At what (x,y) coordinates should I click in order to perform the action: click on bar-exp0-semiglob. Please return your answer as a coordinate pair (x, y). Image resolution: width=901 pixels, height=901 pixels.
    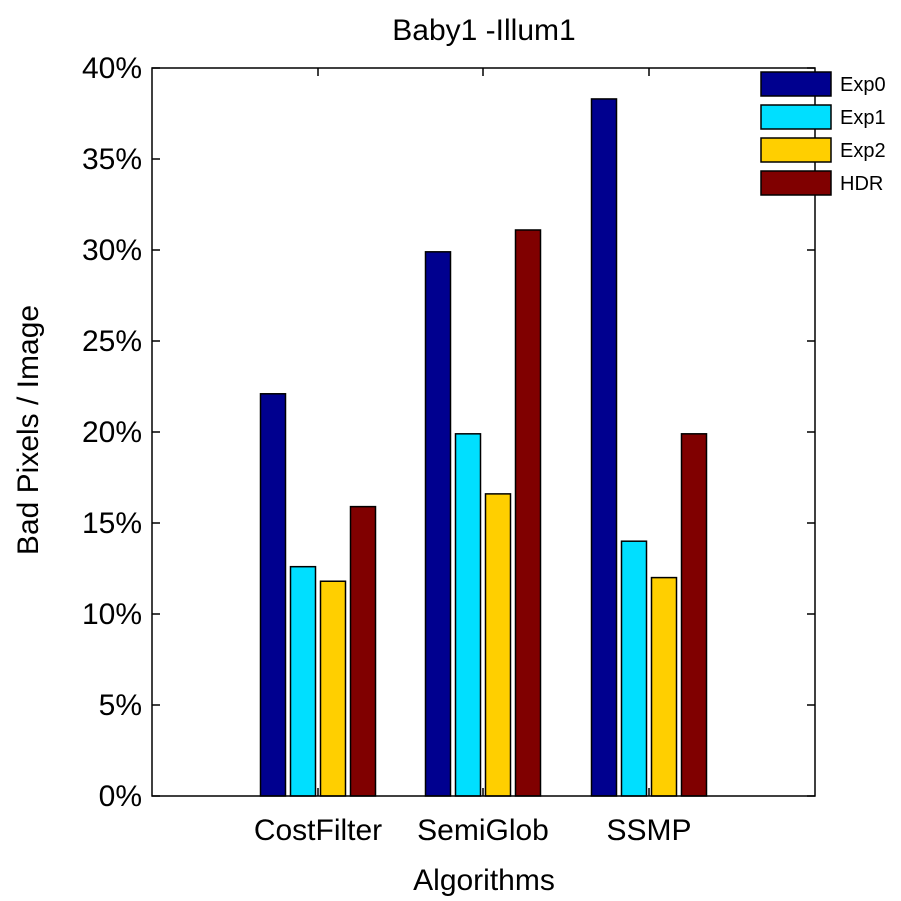
    Looking at the image, I should click on (438, 524).